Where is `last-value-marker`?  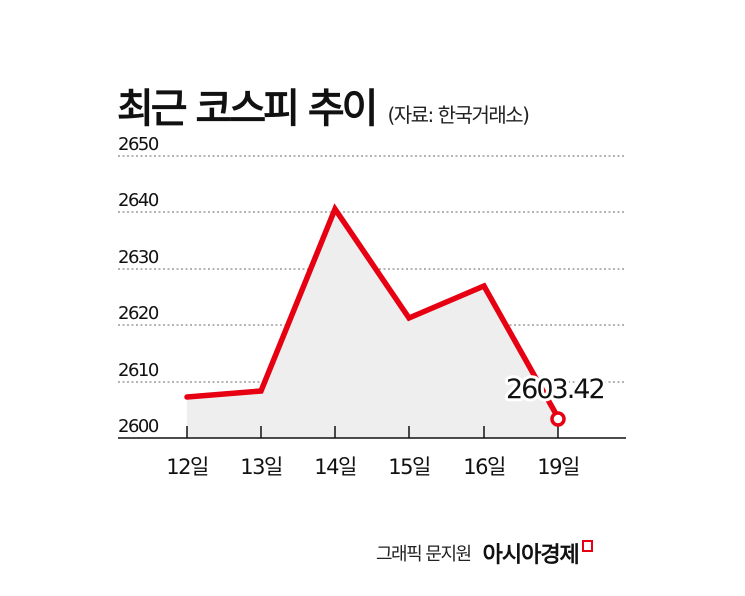 last-value-marker is located at coordinates (558, 419).